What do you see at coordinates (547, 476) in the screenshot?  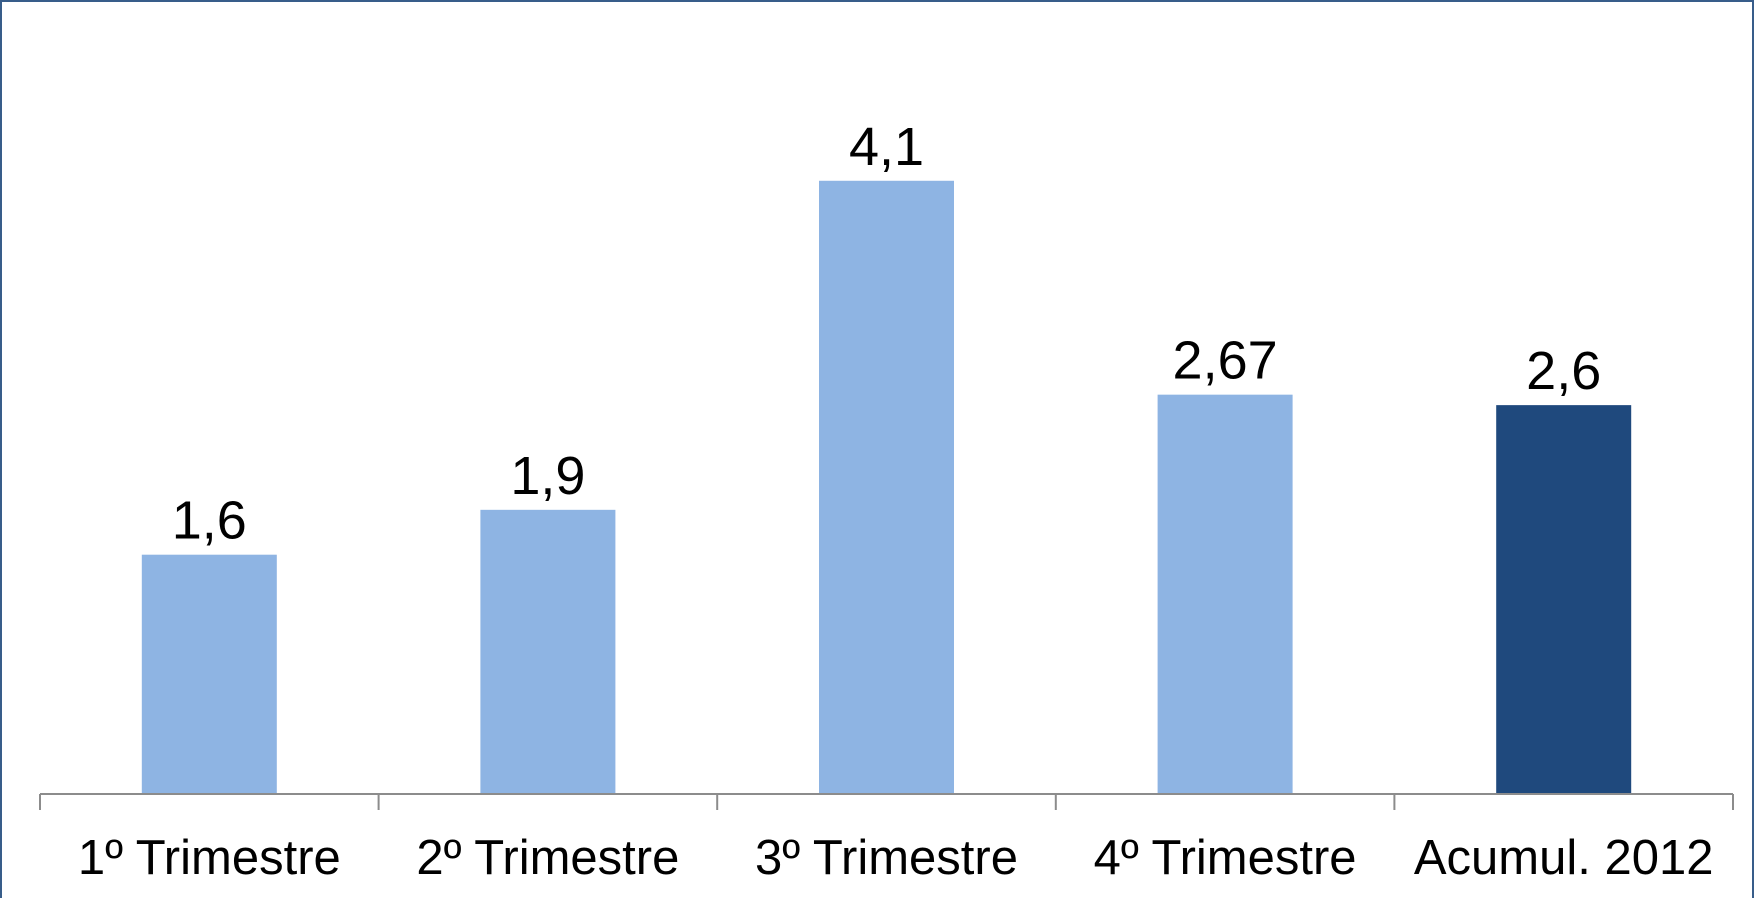 I see `data-label-2: 1,9` at bounding box center [547, 476].